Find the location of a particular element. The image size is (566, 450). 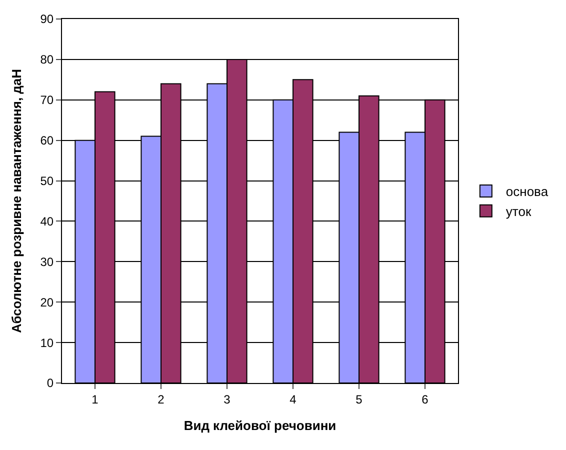

x-tick-label: 5 is located at coordinates (359, 399).